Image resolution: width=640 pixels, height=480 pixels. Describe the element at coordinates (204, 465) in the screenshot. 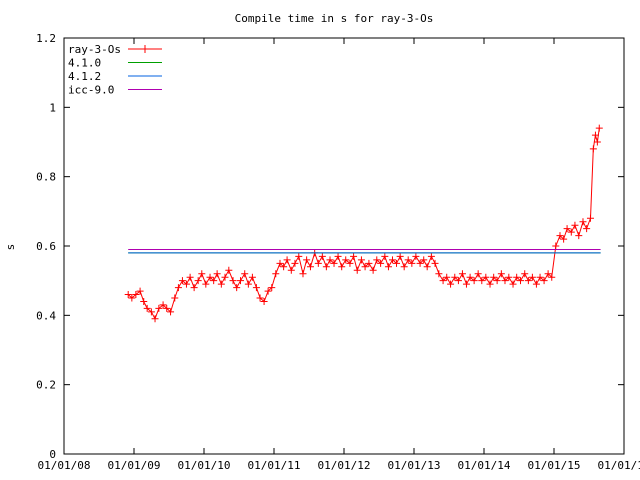

I see `x-tick-label: 01/01/10` at that location.